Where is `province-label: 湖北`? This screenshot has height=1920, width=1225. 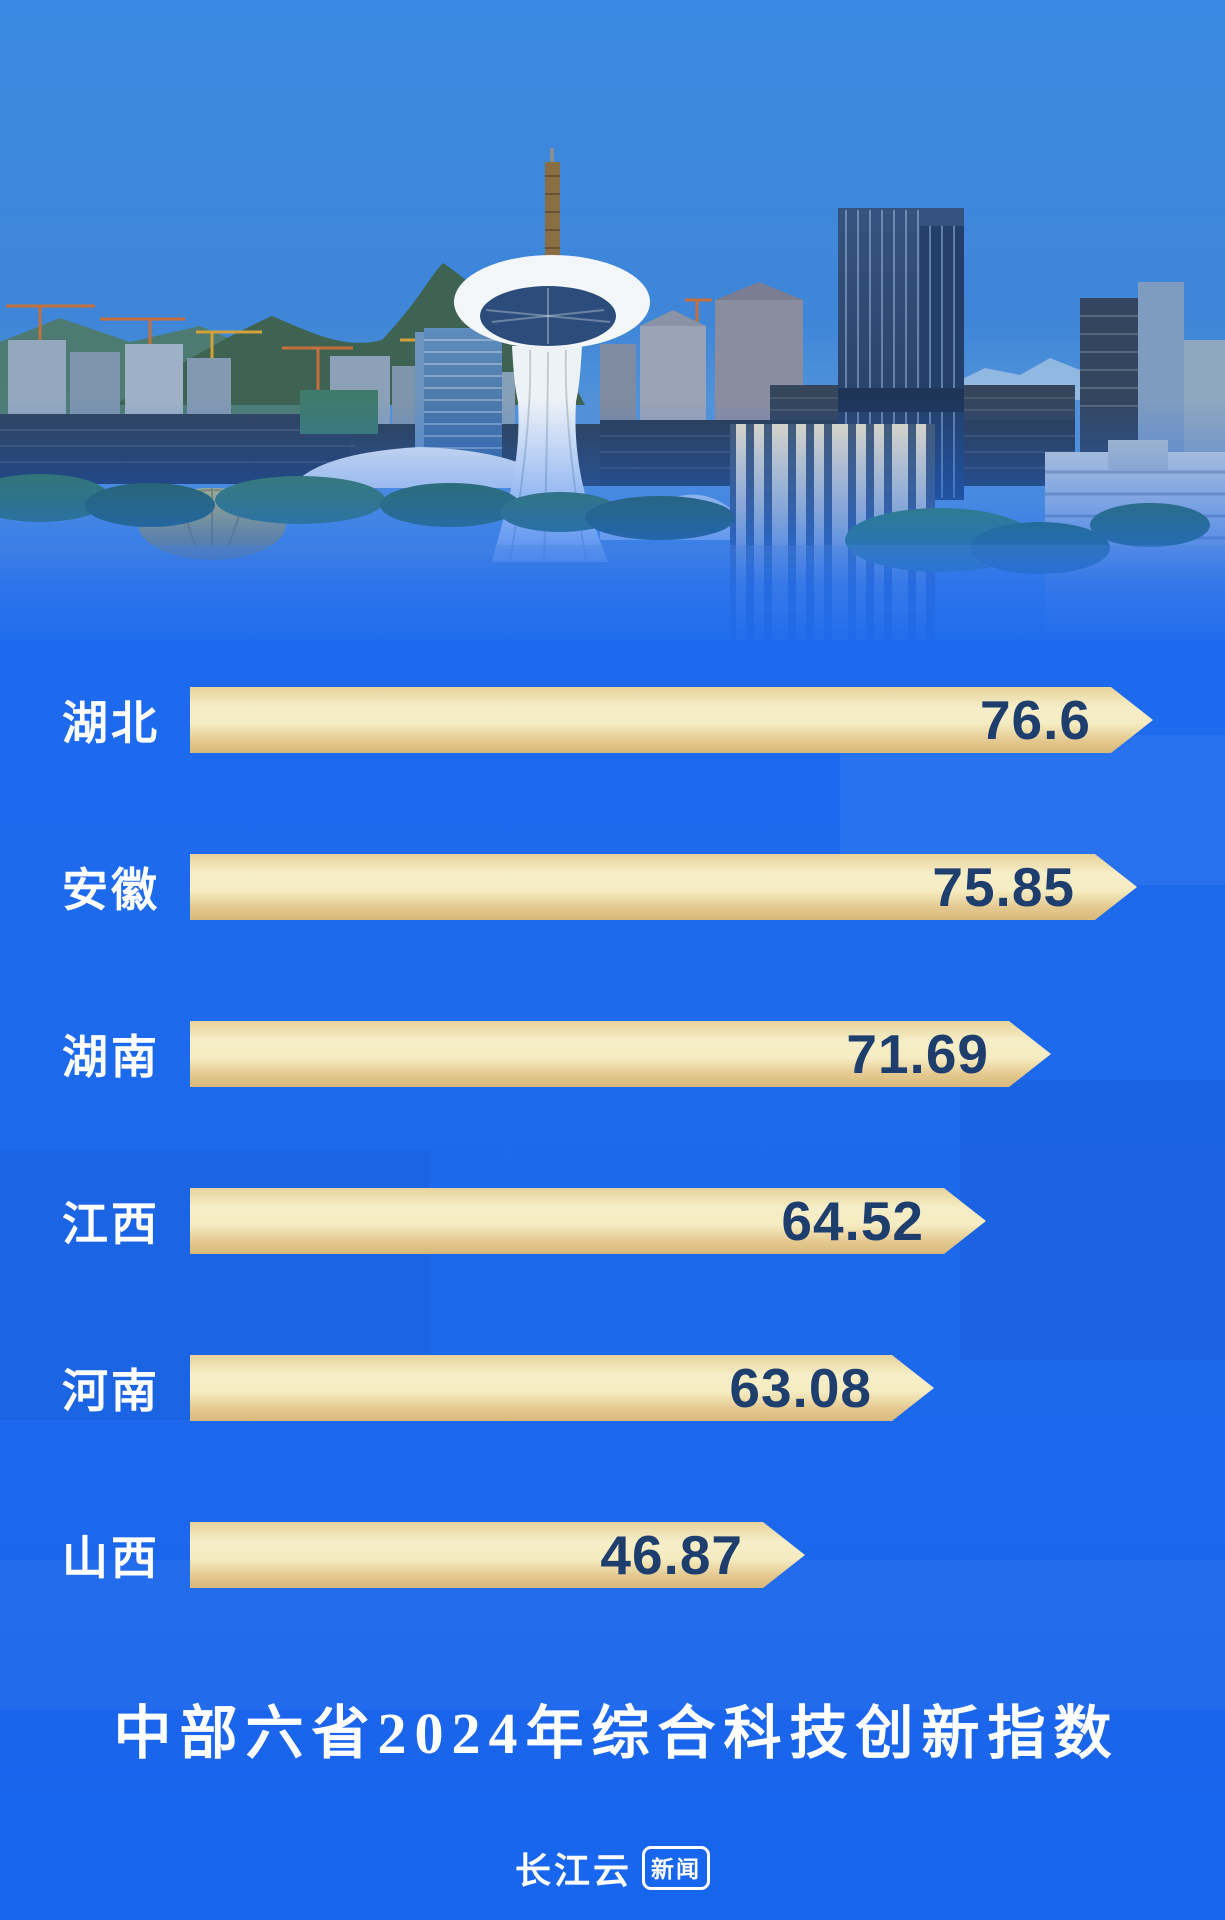
province-label: 湖北 is located at coordinates (111, 723).